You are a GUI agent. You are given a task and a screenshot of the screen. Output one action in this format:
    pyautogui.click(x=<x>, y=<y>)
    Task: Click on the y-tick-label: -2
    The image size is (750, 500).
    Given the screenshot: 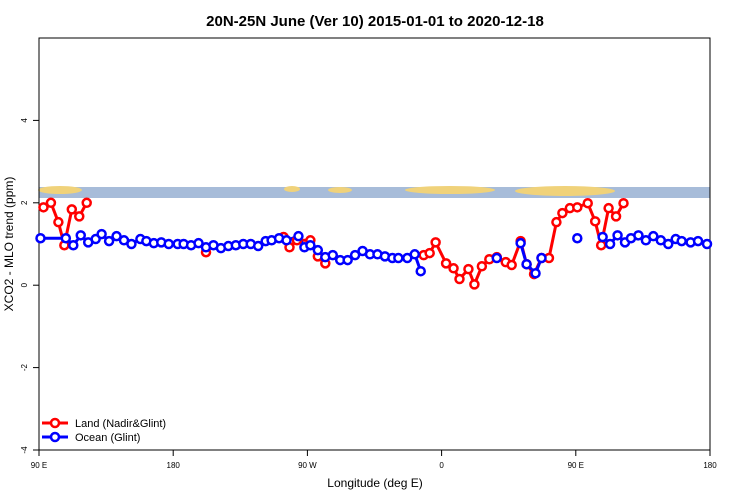 What is the action you would take?
    pyautogui.click(x=24, y=367)
    